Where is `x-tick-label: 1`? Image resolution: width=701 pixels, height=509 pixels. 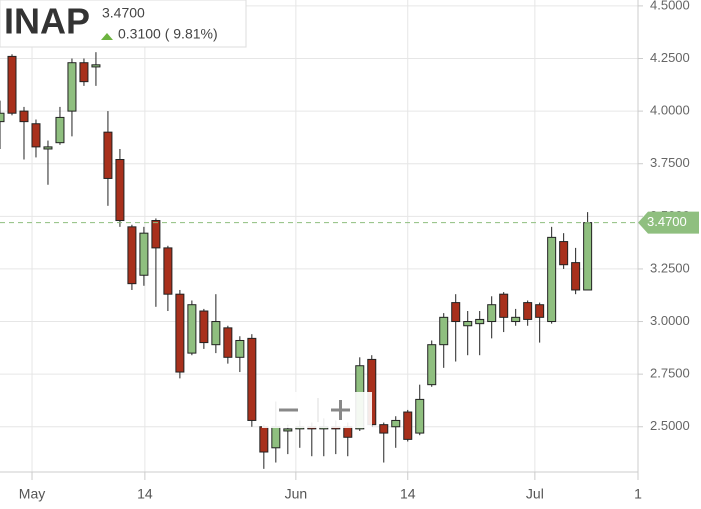
x-tick-label: 1 is located at coordinates (638, 494).